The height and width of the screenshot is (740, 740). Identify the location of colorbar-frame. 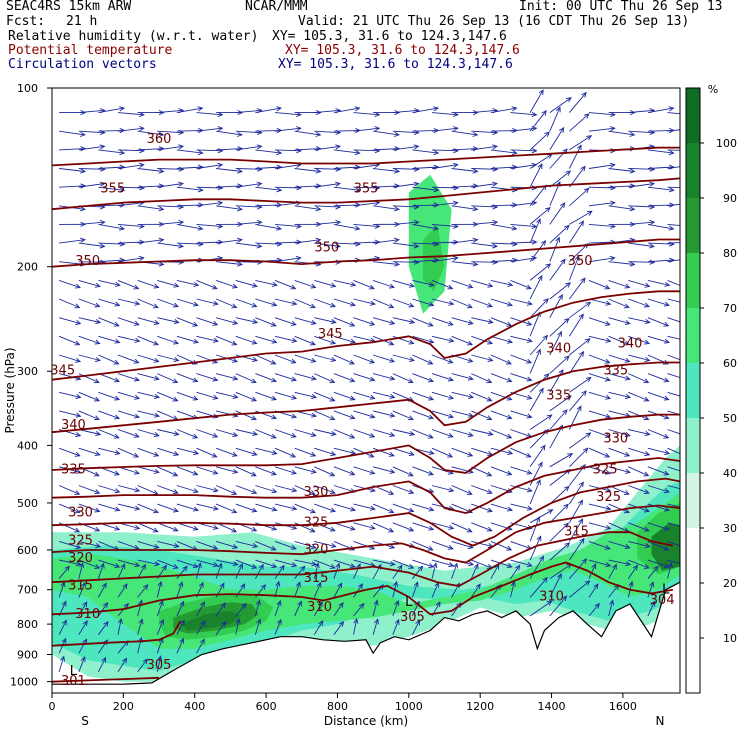
(693, 390).